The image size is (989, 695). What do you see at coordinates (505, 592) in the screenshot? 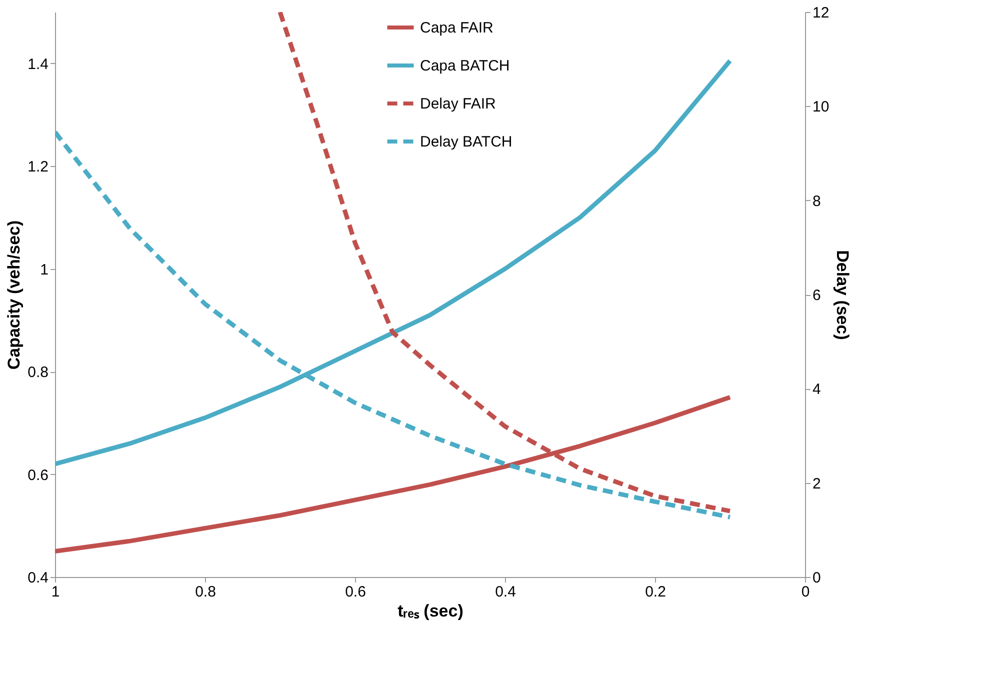
I see `x-tick-label: 0.4` at bounding box center [505, 592].